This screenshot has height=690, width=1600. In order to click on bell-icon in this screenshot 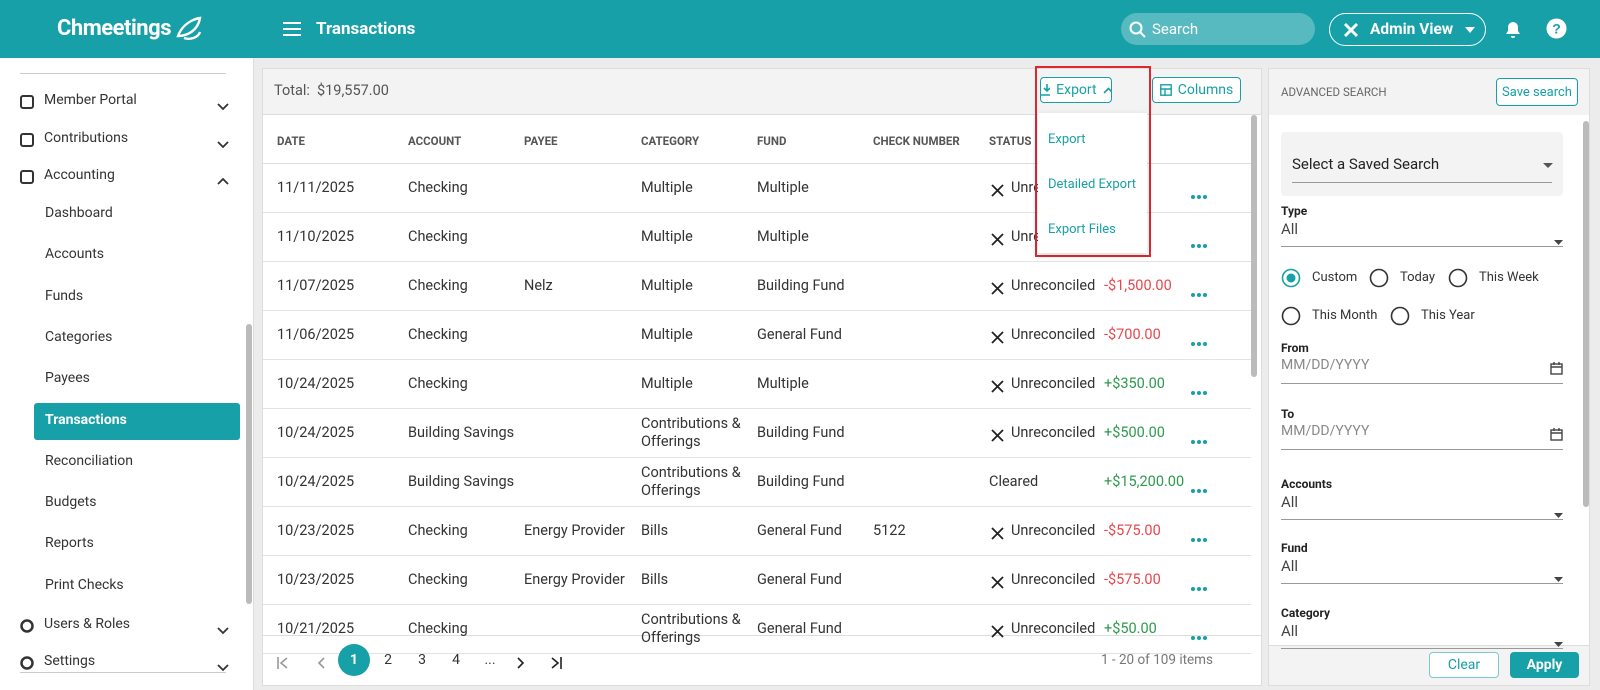, I will do `click(1513, 29)`.